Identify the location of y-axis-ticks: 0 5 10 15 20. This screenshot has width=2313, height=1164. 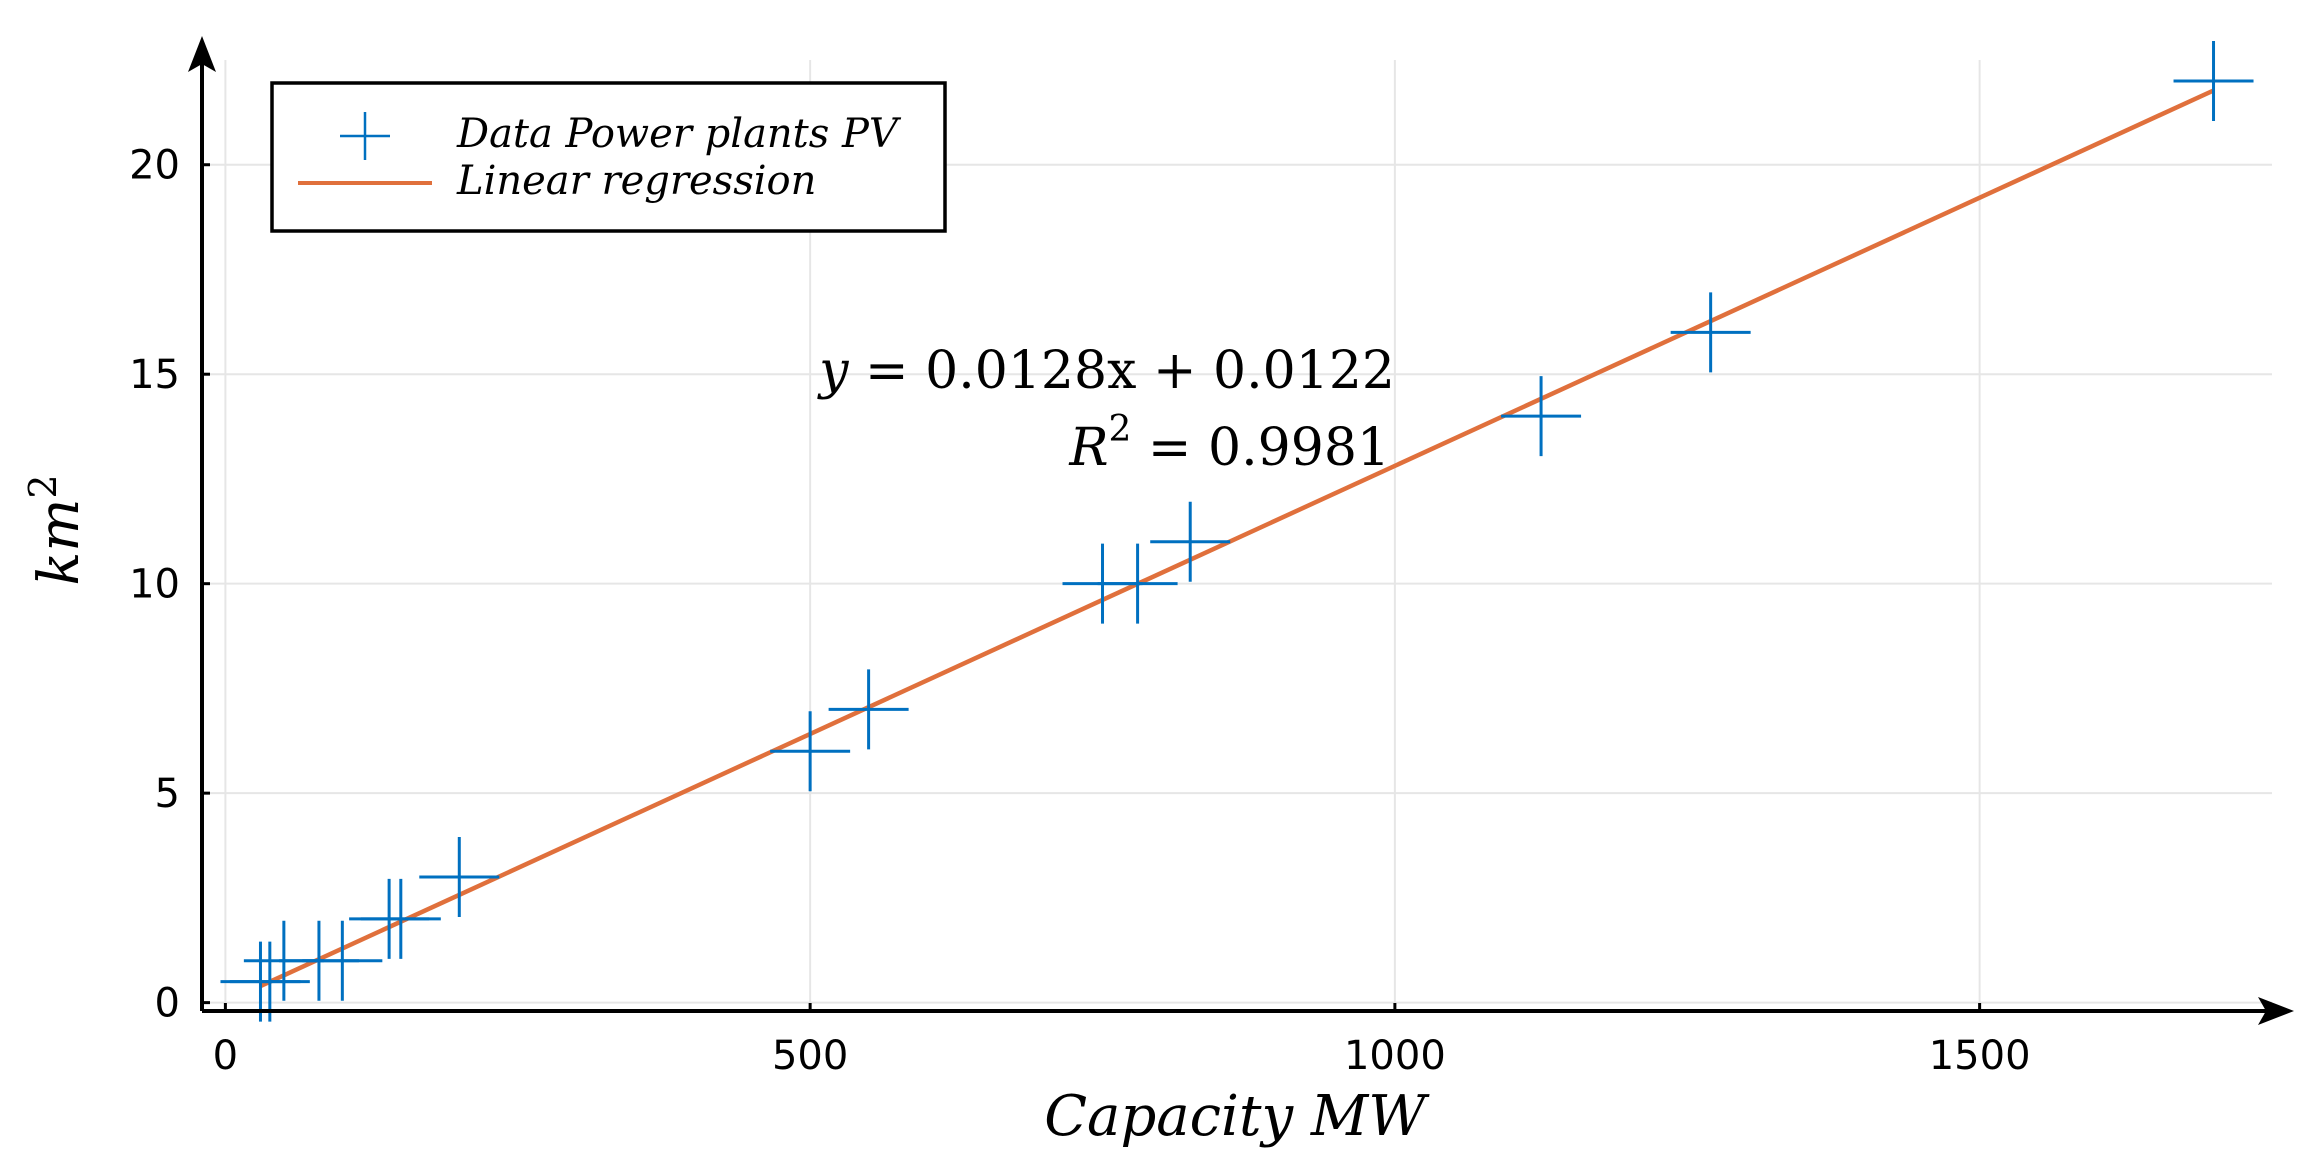
(169, 585).